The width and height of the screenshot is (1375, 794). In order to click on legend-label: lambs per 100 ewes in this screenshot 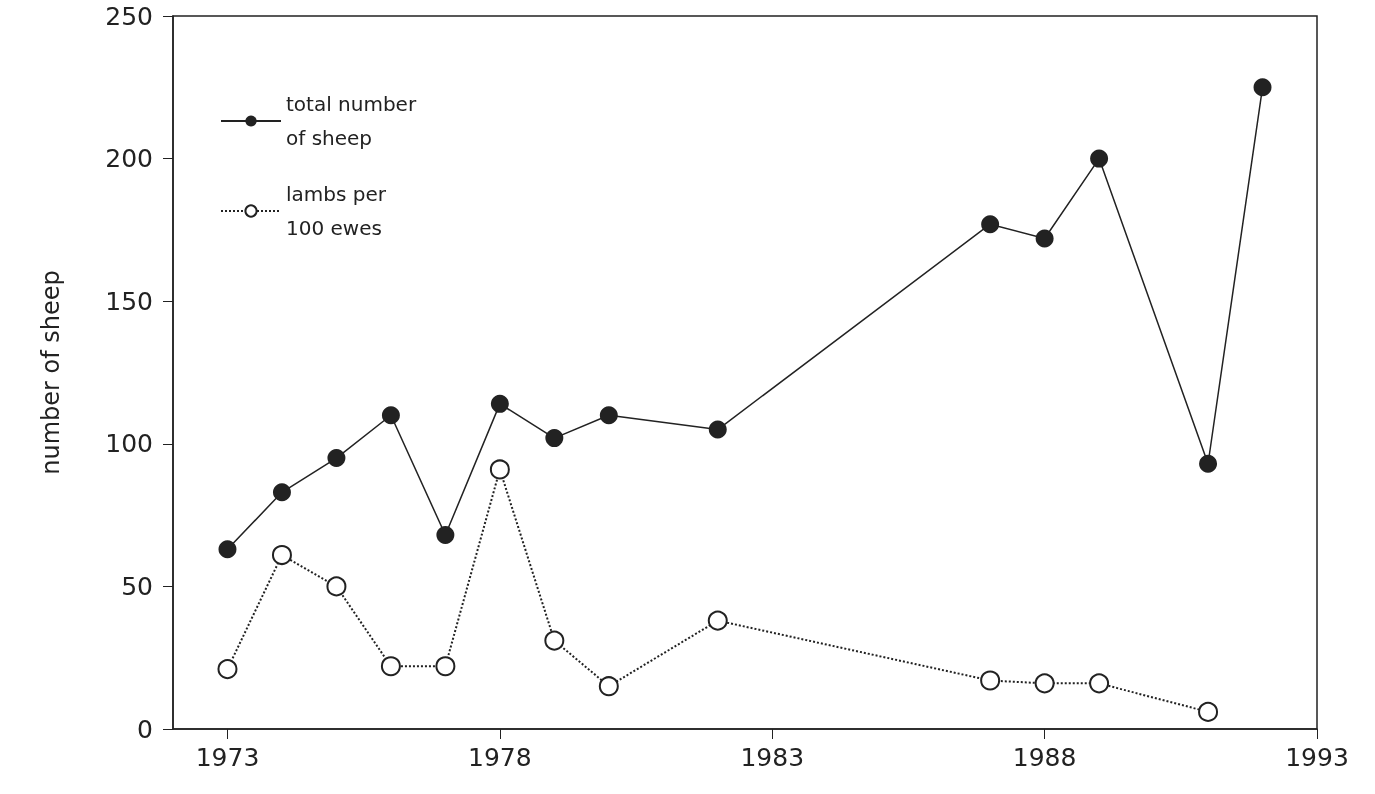, I will do `click(339, 211)`.